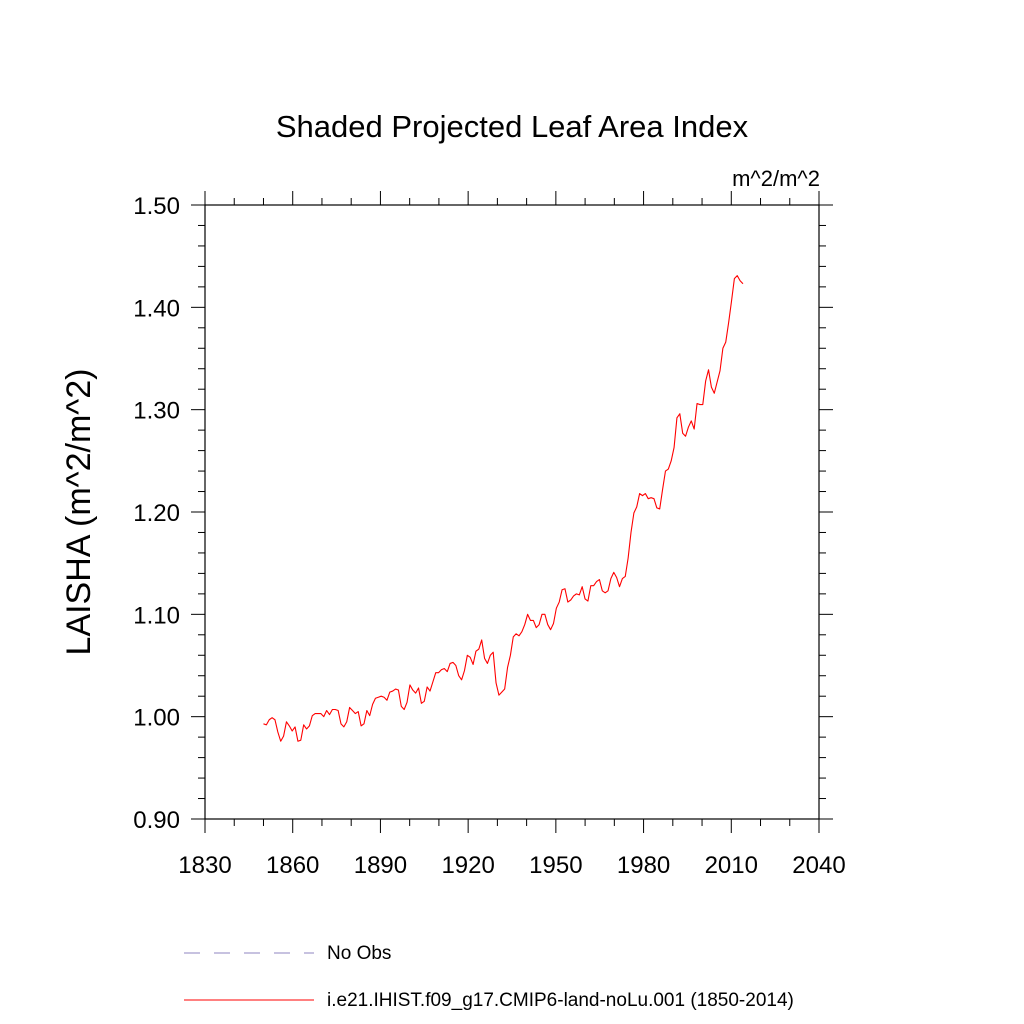  I want to click on x-tick-label: 2010, so click(731, 865).